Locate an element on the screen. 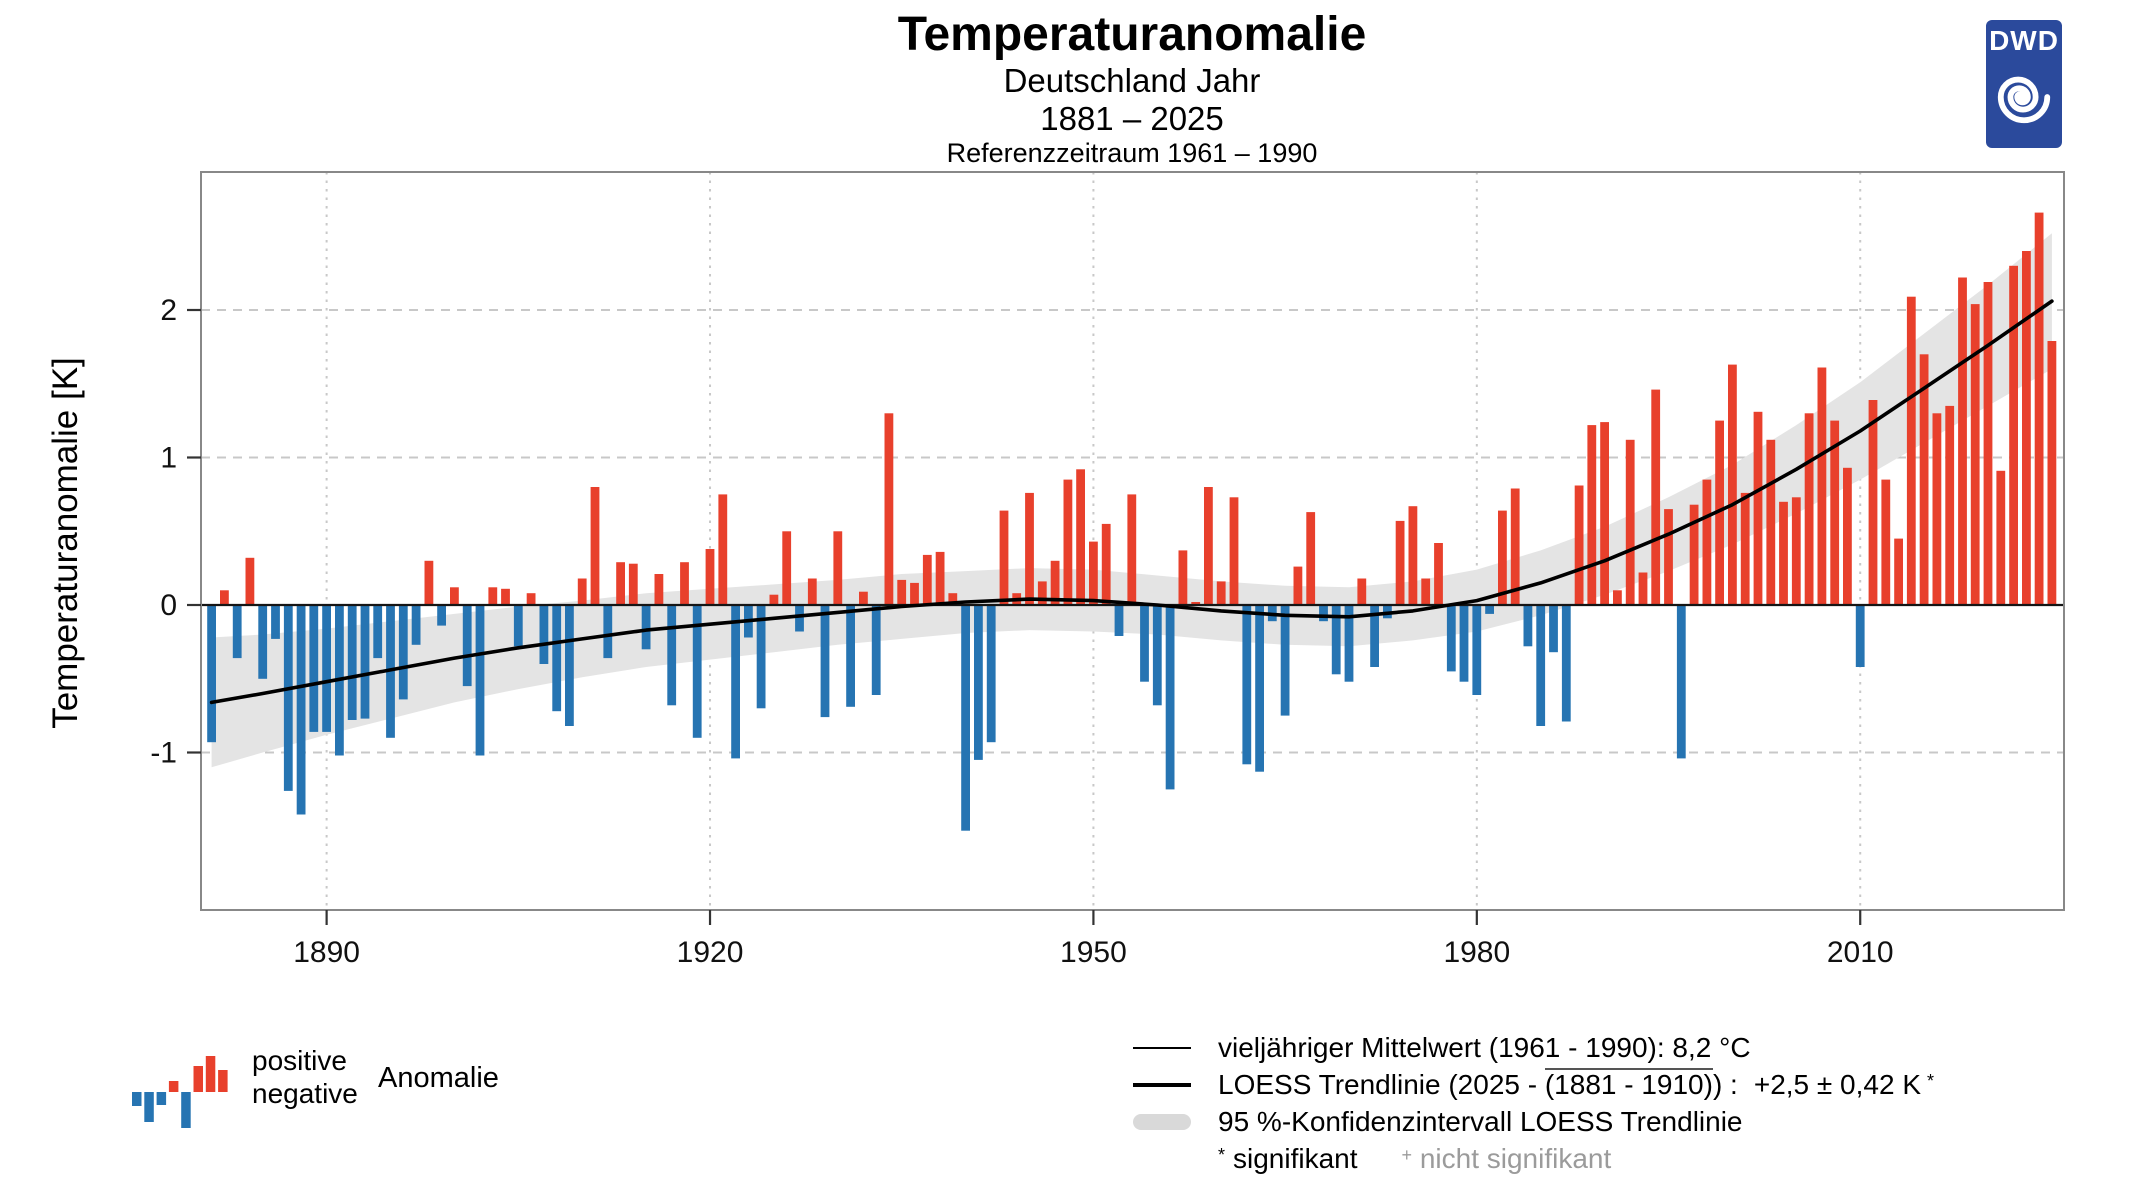  bar-1949 is located at coordinates (1080, 537).